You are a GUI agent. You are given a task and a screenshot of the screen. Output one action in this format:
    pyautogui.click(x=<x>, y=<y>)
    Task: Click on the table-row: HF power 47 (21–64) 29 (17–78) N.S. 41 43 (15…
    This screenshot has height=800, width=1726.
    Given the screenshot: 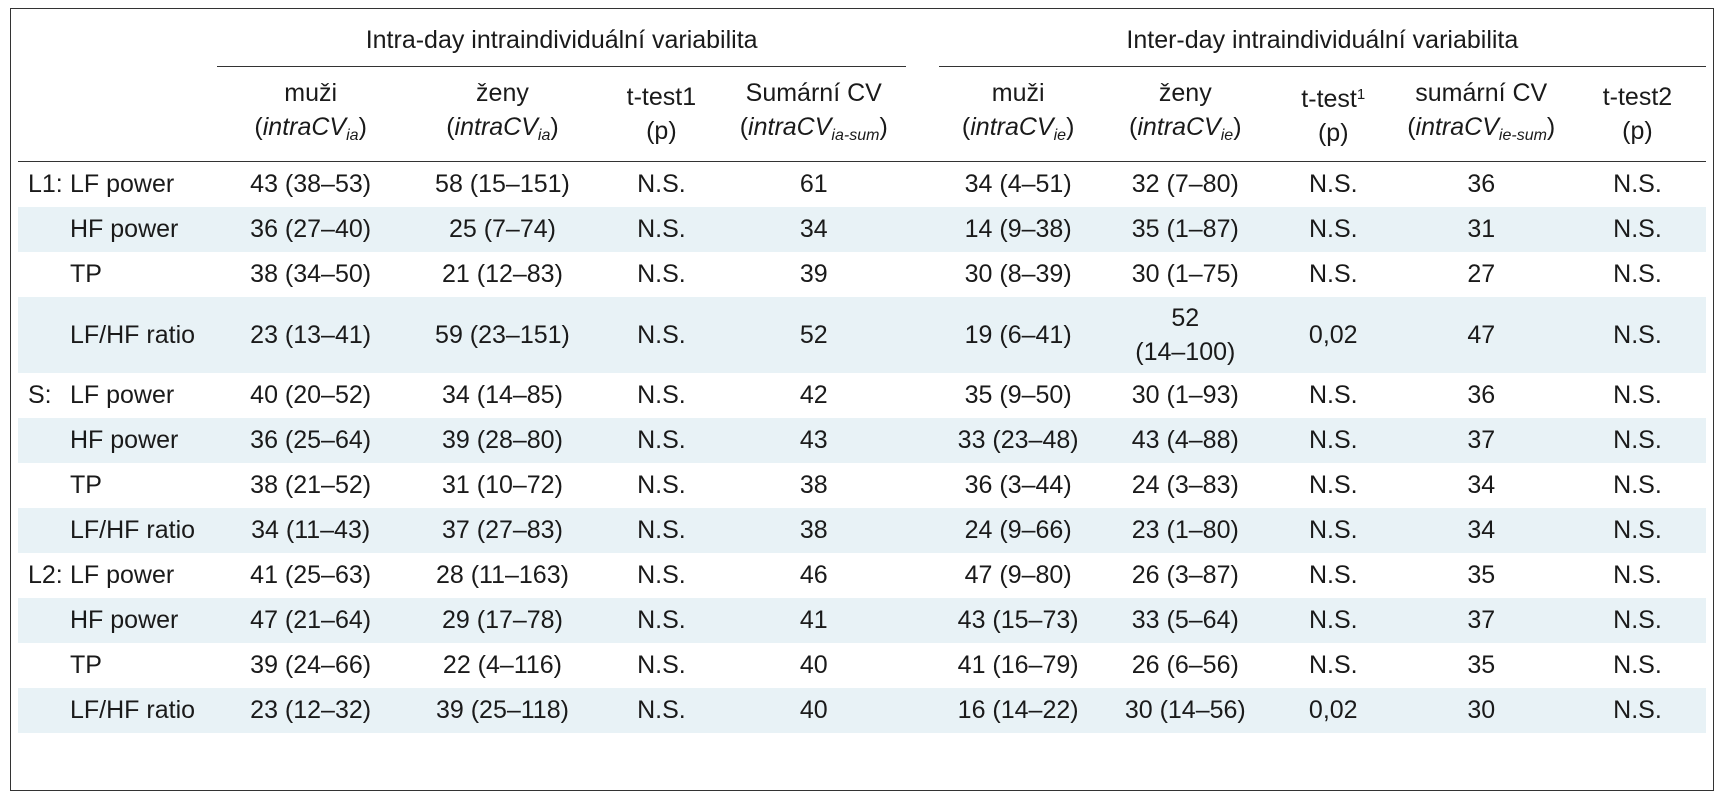 What is the action you would take?
    pyautogui.click(x=862, y=620)
    